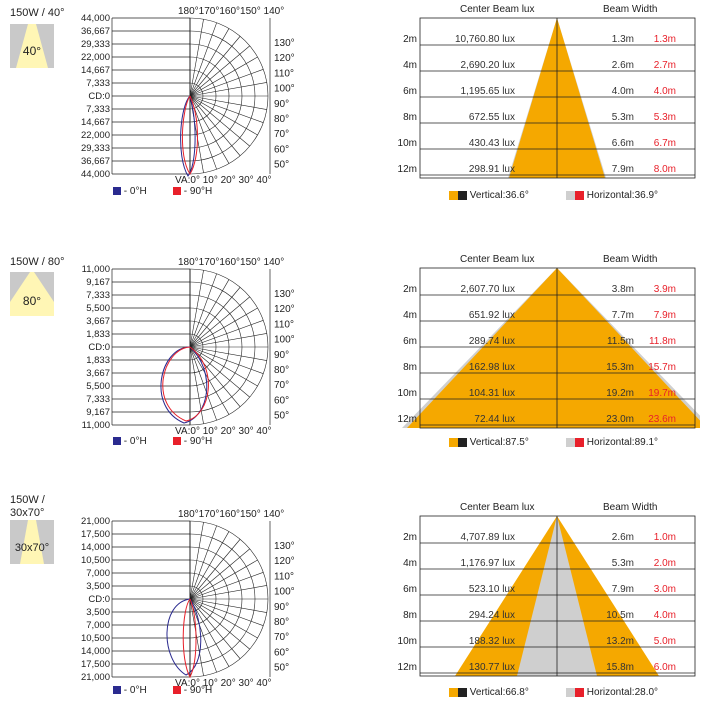 This screenshot has width=720, height=718. What do you see at coordinates (37, 262) in the screenshot?
I see `section-title: 150W / 80°` at bounding box center [37, 262].